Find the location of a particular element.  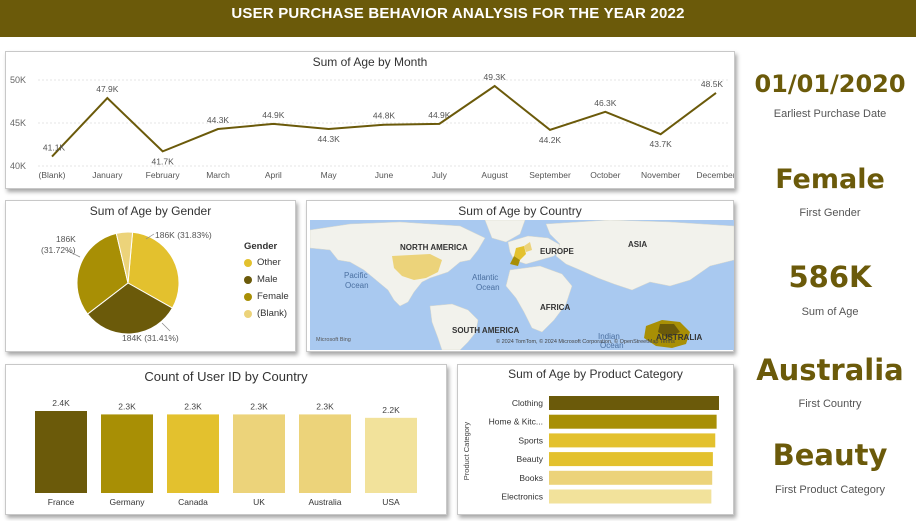

x-tick-label: December is located at coordinates (715, 175).